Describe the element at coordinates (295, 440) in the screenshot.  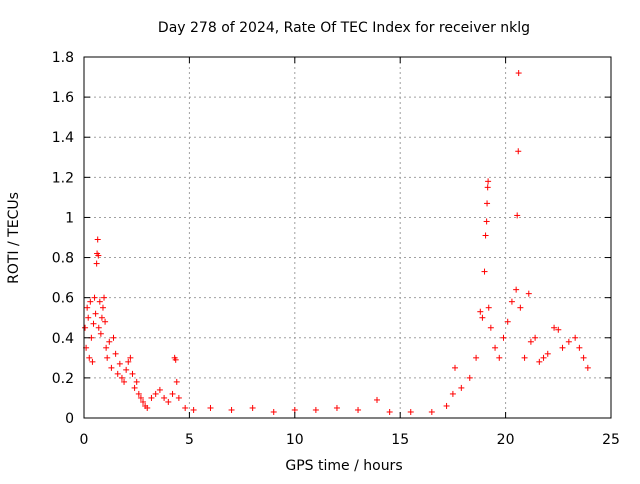
I see `x-tick-label: 10` at that location.